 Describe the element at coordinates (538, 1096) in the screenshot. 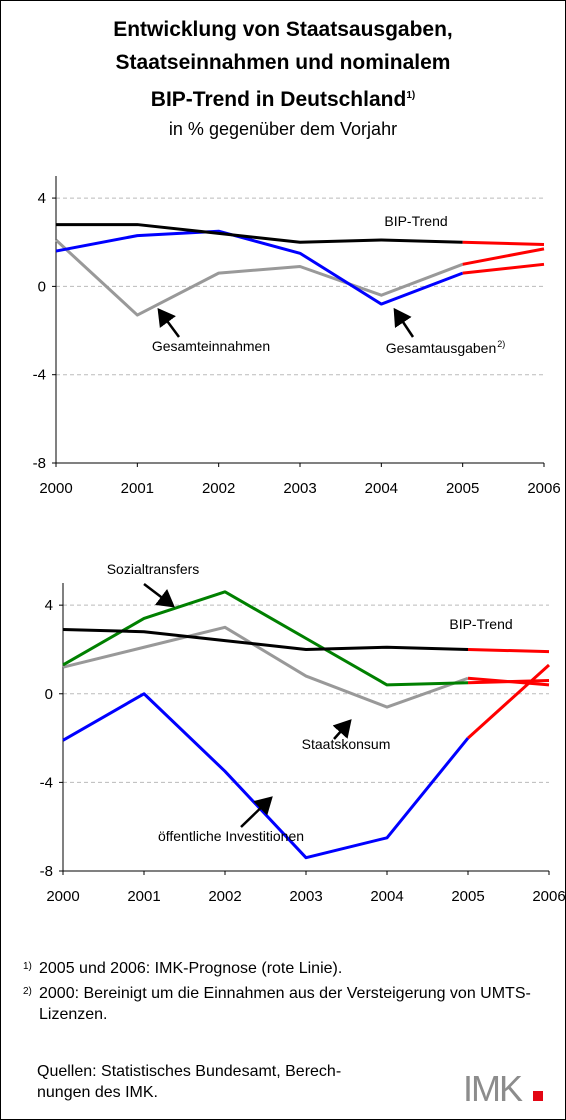

I see `logo-square` at that location.